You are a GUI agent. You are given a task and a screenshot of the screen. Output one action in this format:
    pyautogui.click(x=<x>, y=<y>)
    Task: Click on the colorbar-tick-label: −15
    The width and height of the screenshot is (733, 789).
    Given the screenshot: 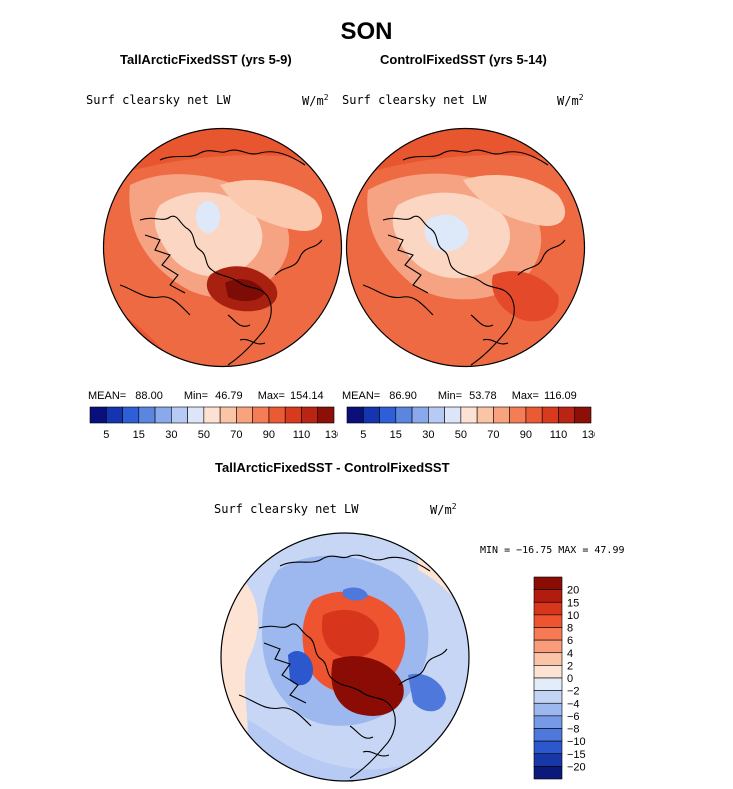 What is the action you would take?
    pyautogui.click(x=576, y=755)
    